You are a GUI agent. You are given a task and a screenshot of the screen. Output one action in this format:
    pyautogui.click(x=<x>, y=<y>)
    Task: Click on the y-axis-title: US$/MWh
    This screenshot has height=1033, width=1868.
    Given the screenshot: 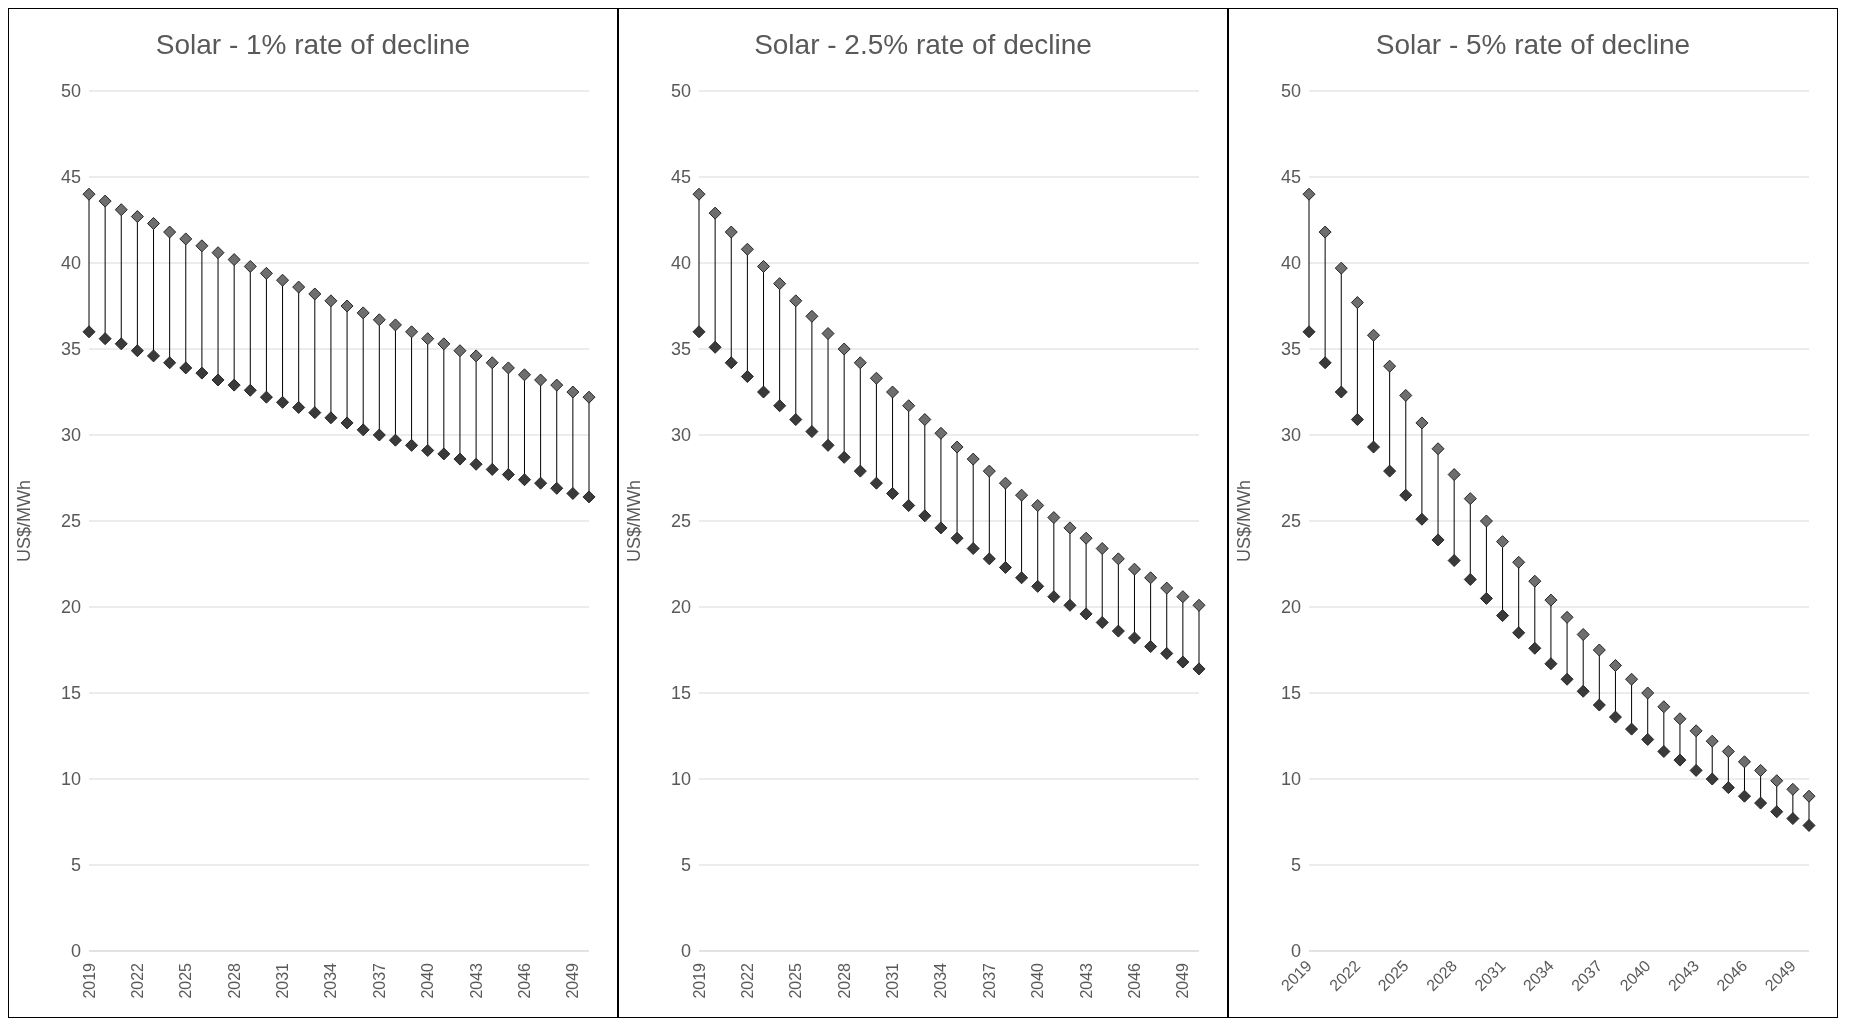 What is the action you would take?
    pyautogui.click(x=634, y=521)
    